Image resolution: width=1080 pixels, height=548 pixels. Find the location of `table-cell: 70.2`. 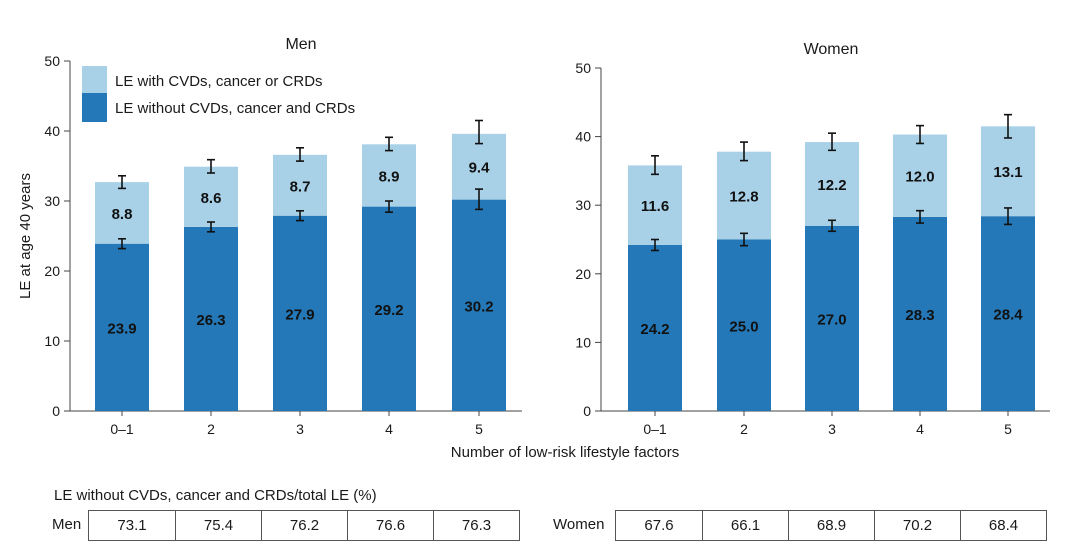

table-cell: 70.2 is located at coordinates (917, 525).